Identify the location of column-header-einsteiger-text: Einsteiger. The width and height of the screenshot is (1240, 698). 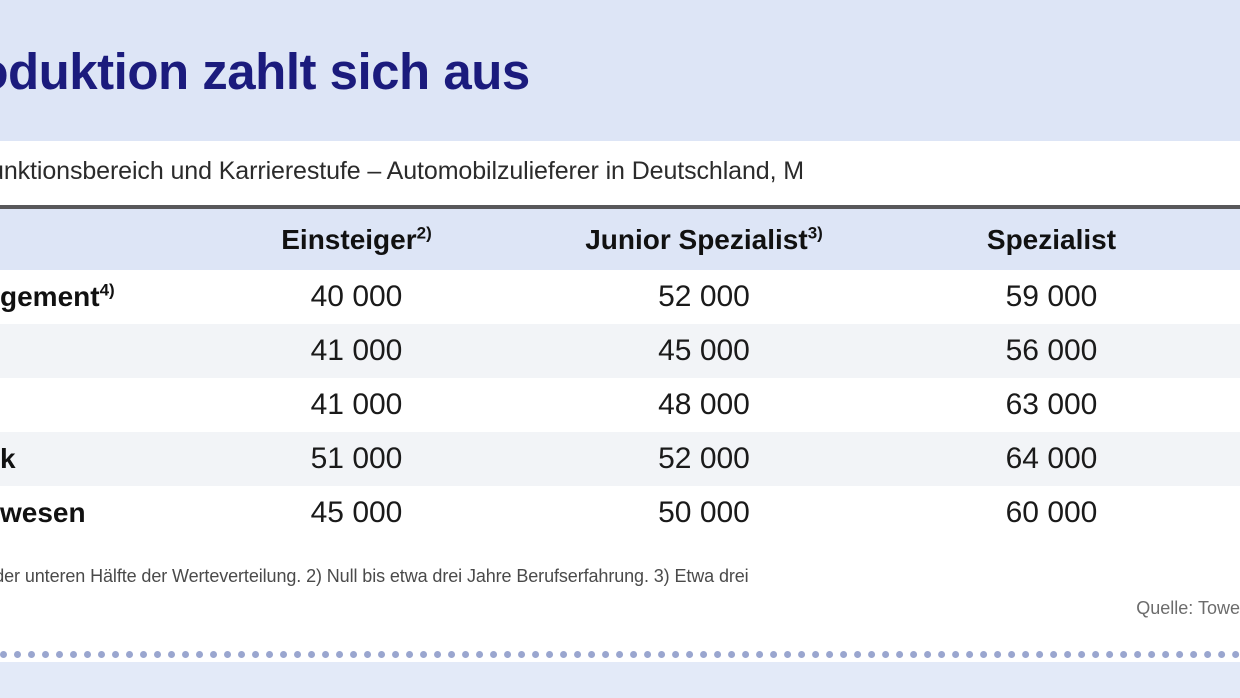
(349, 239).